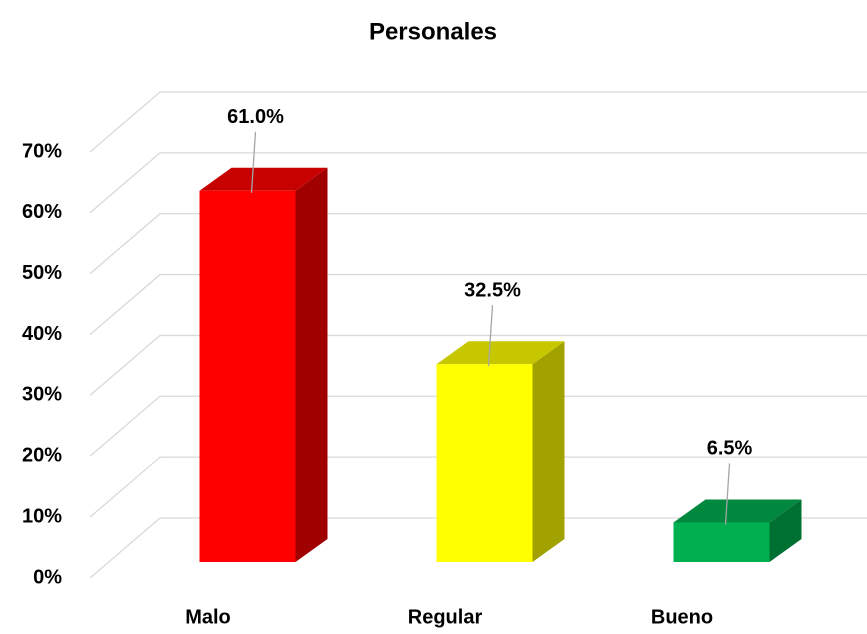  I want to click on y-tick-label: 30%, so click(42, 395).